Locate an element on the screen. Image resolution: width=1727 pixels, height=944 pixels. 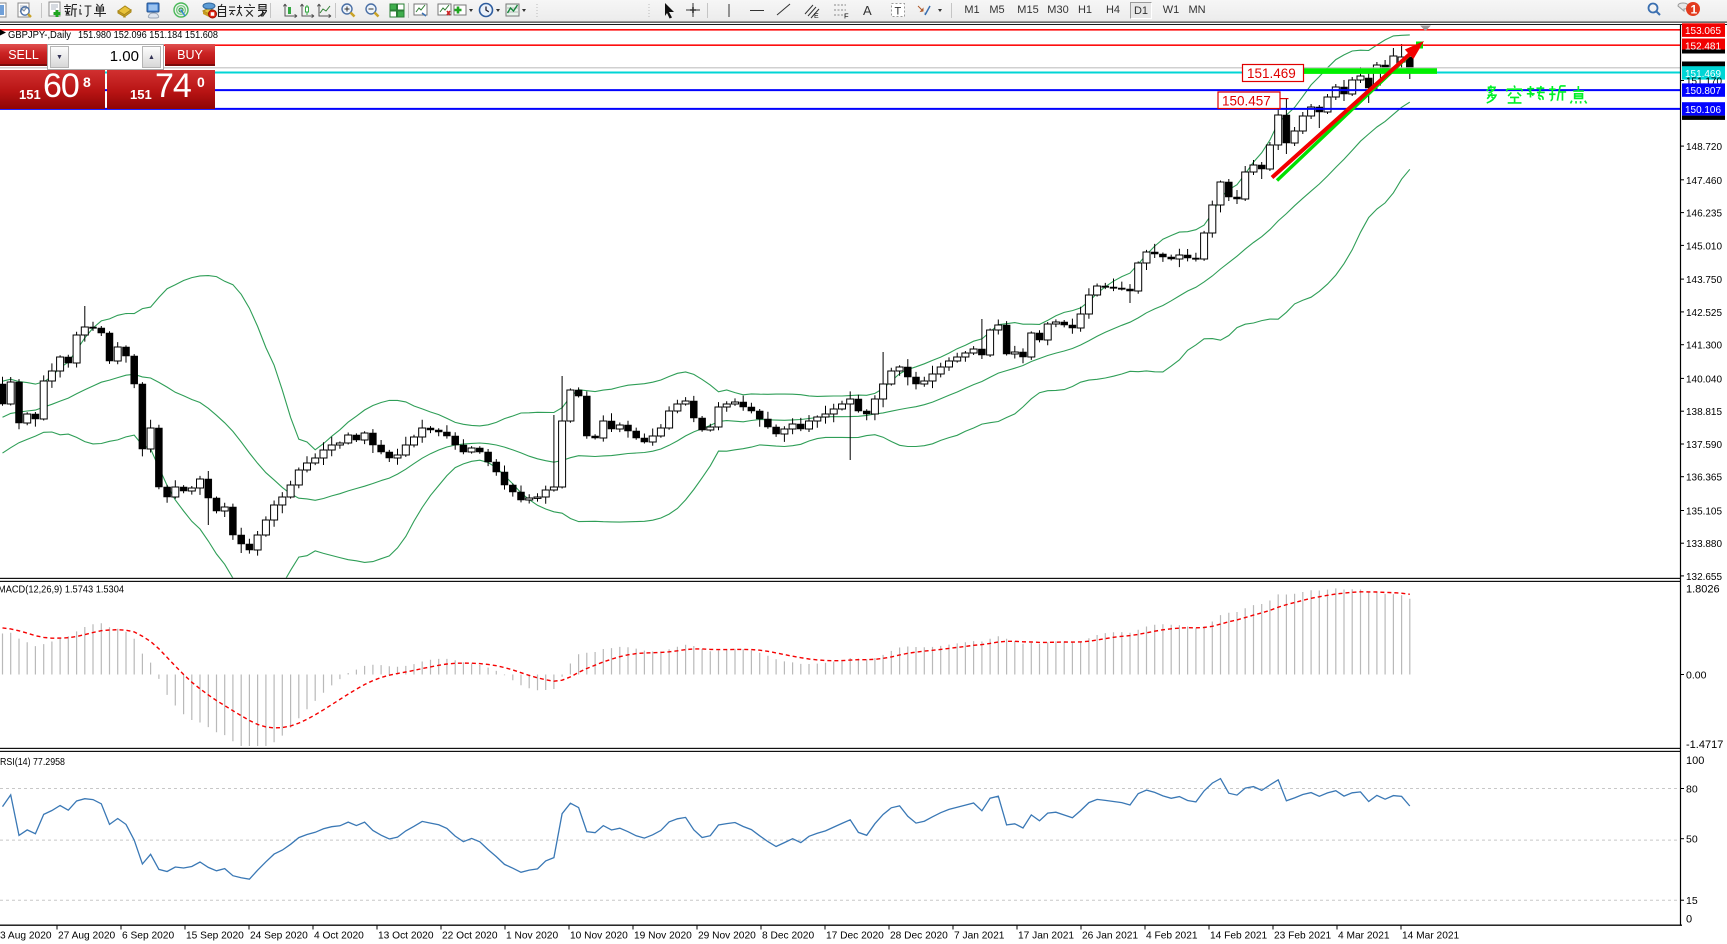
svg-text: 146.235 is located at coordinates (1704, 214).